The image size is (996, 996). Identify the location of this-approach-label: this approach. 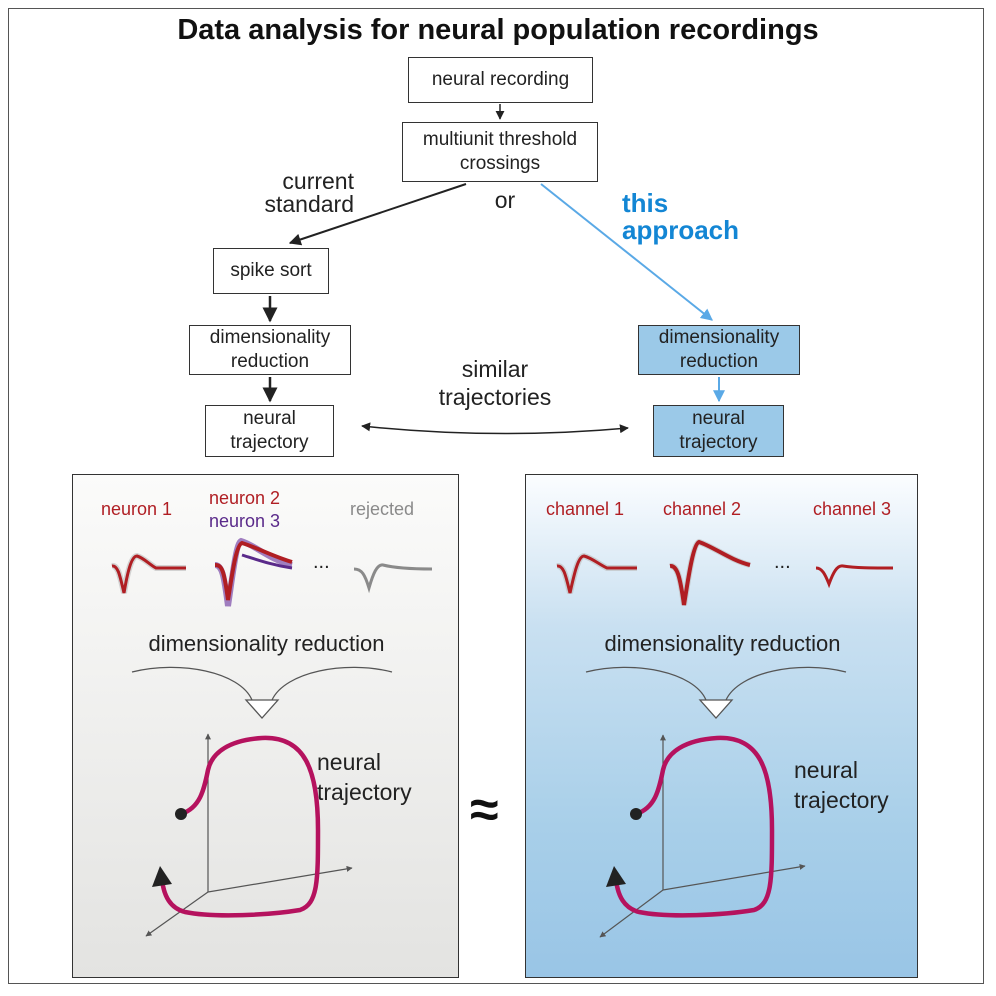
(681, 216).